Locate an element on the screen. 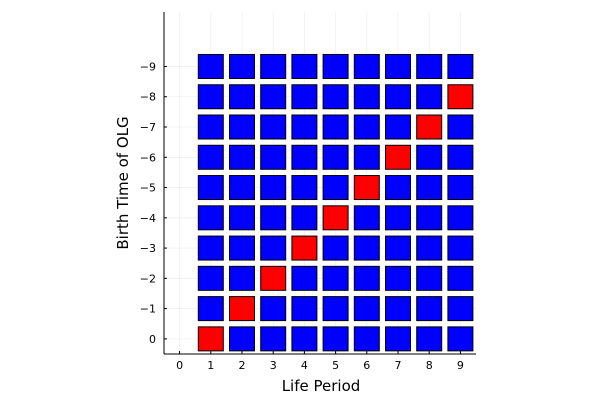 Image resolution: width=600 pixels, height=400 pixels. y-tick-label: −8 is located at coordinates (148, 97).